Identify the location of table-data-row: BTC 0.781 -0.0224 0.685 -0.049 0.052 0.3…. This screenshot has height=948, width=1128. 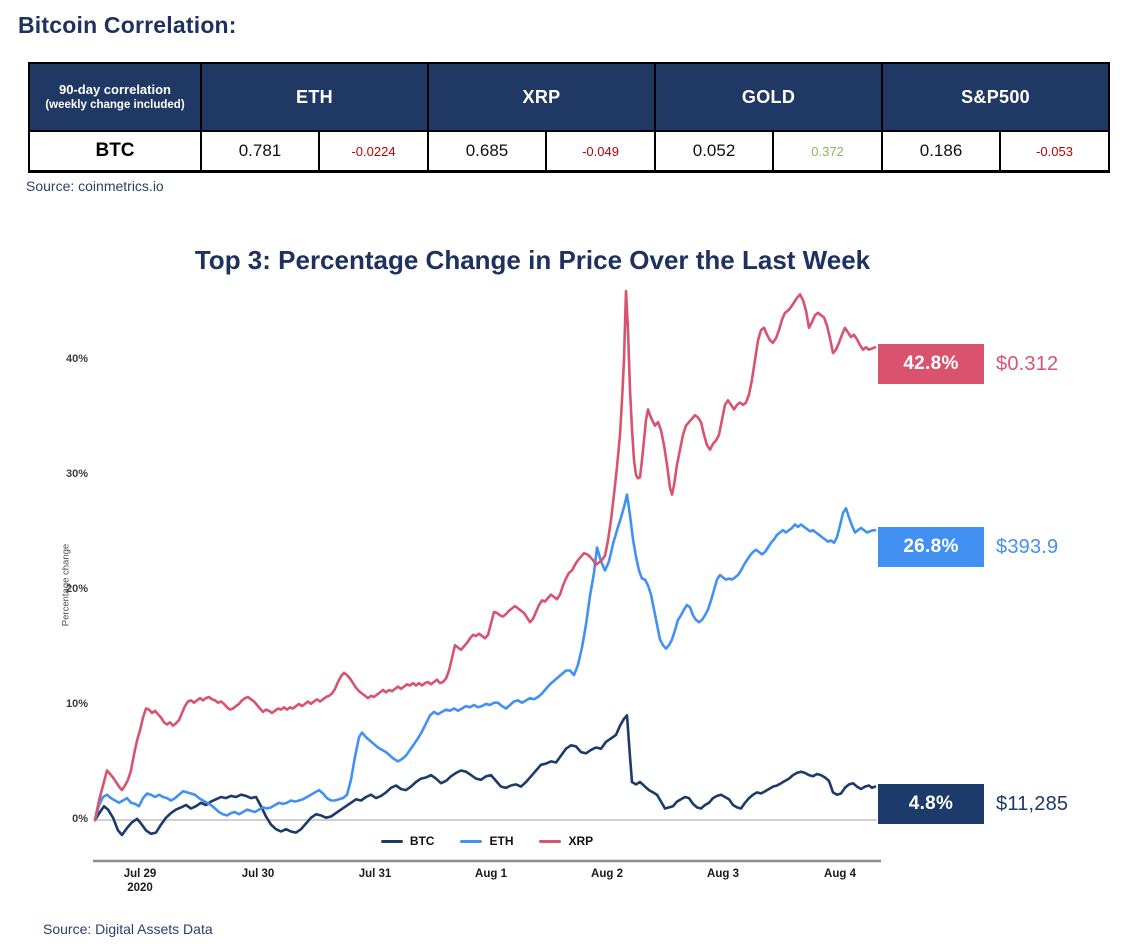
(569, 151).